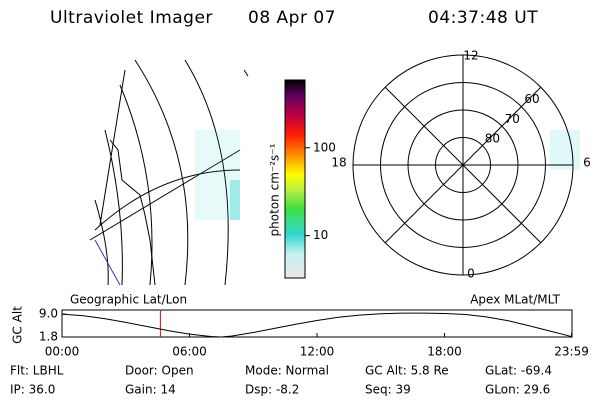 This screenshot has height=400, width=600. I want to click on status-field: GC Alt: 5.8 Re, so click(407, 371).